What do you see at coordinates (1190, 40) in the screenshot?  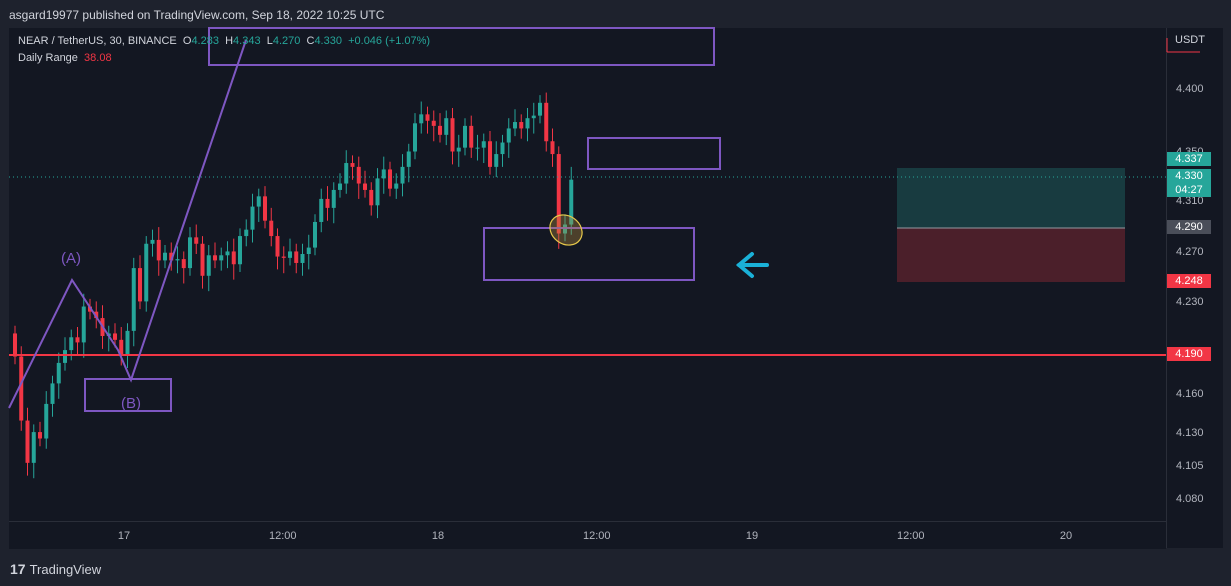 I see `currency-label: USDT` at bounding box center [1190, 40].